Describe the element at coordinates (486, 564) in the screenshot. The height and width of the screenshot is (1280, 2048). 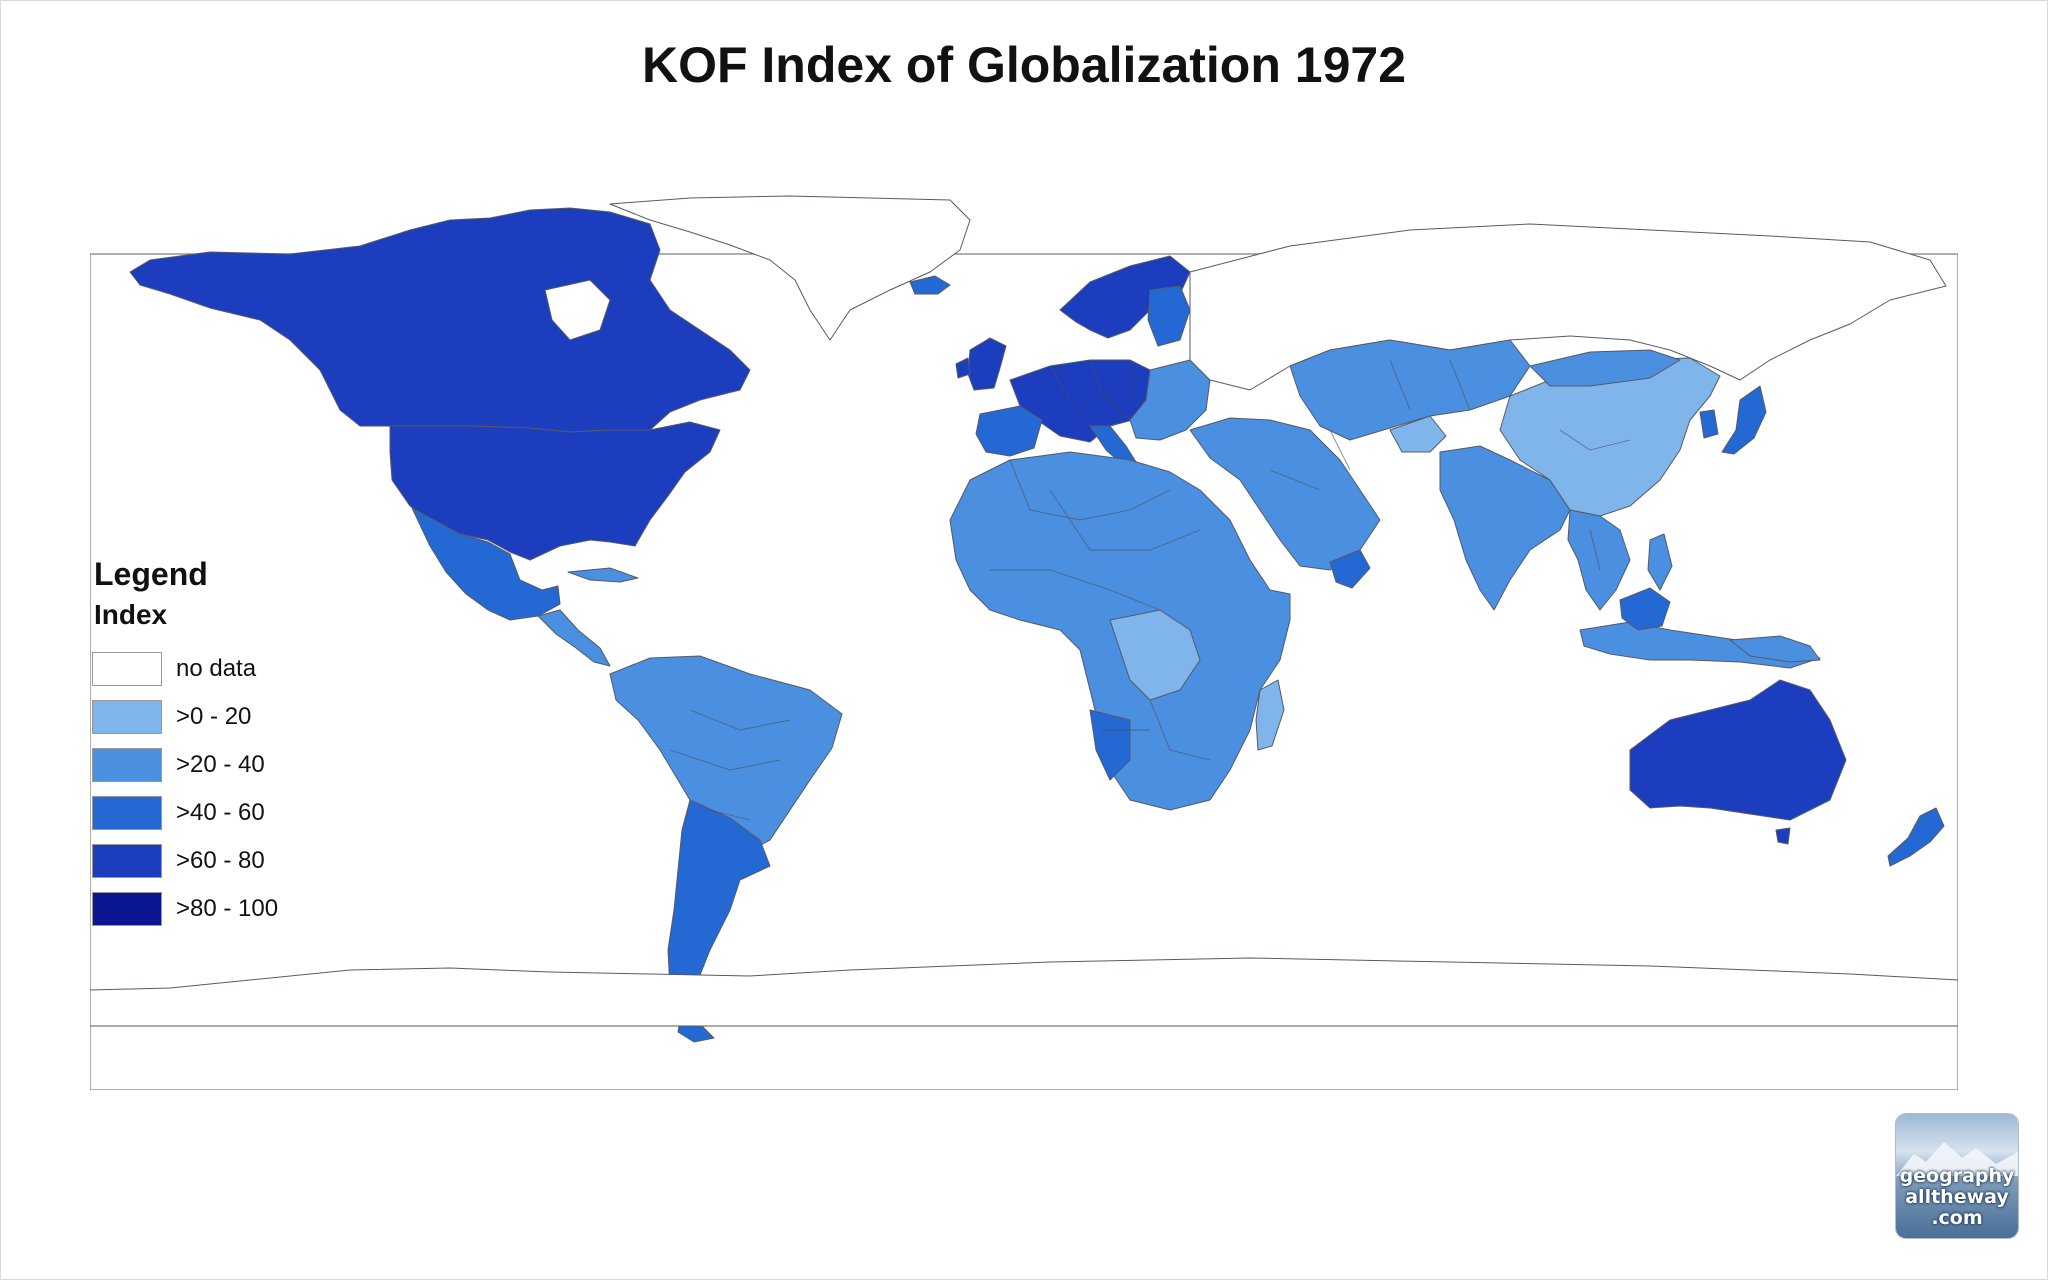
I see `region-mexico` at that location.